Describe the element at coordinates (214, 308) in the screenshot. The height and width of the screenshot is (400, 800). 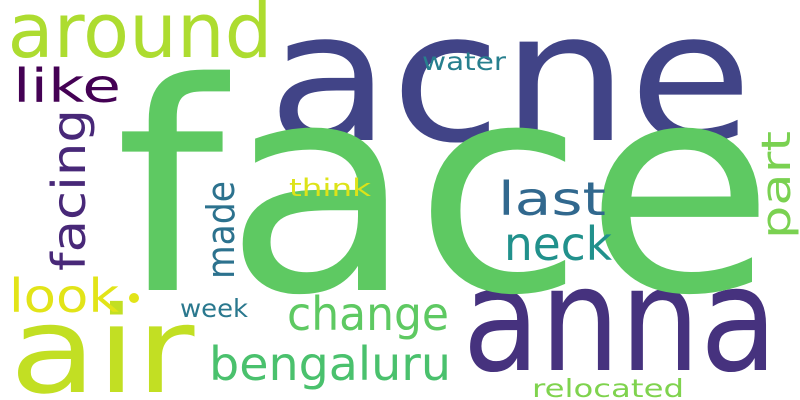
I see `word-week: week` at that location.